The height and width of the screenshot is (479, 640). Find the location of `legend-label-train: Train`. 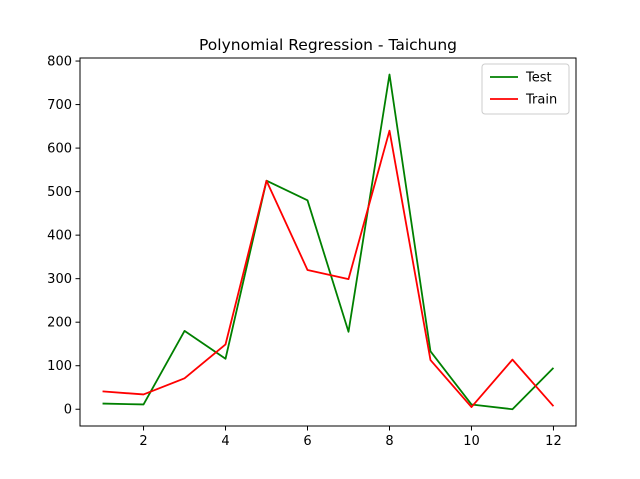

legend-label-train: Train is located at coordinates (541, 100).